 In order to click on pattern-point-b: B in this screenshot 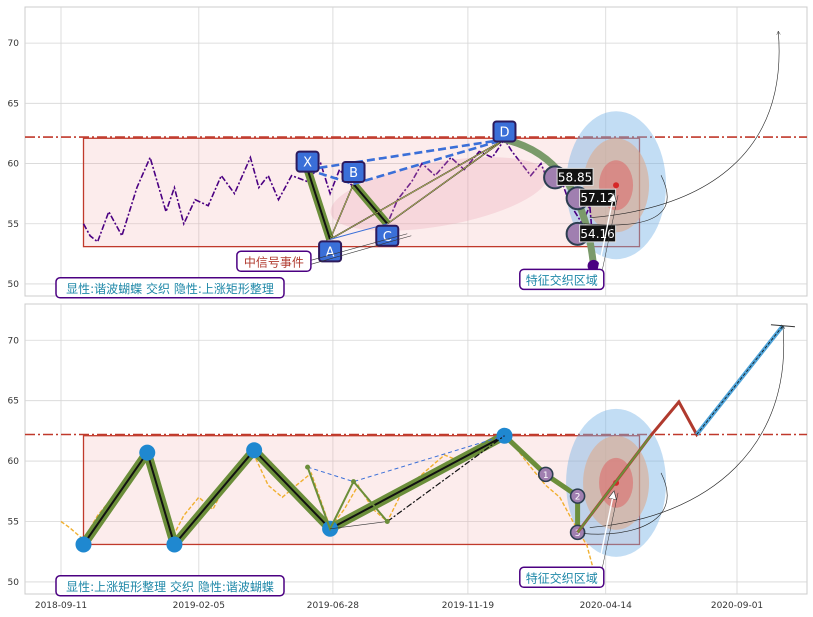, I will do `click(353, 172)`.